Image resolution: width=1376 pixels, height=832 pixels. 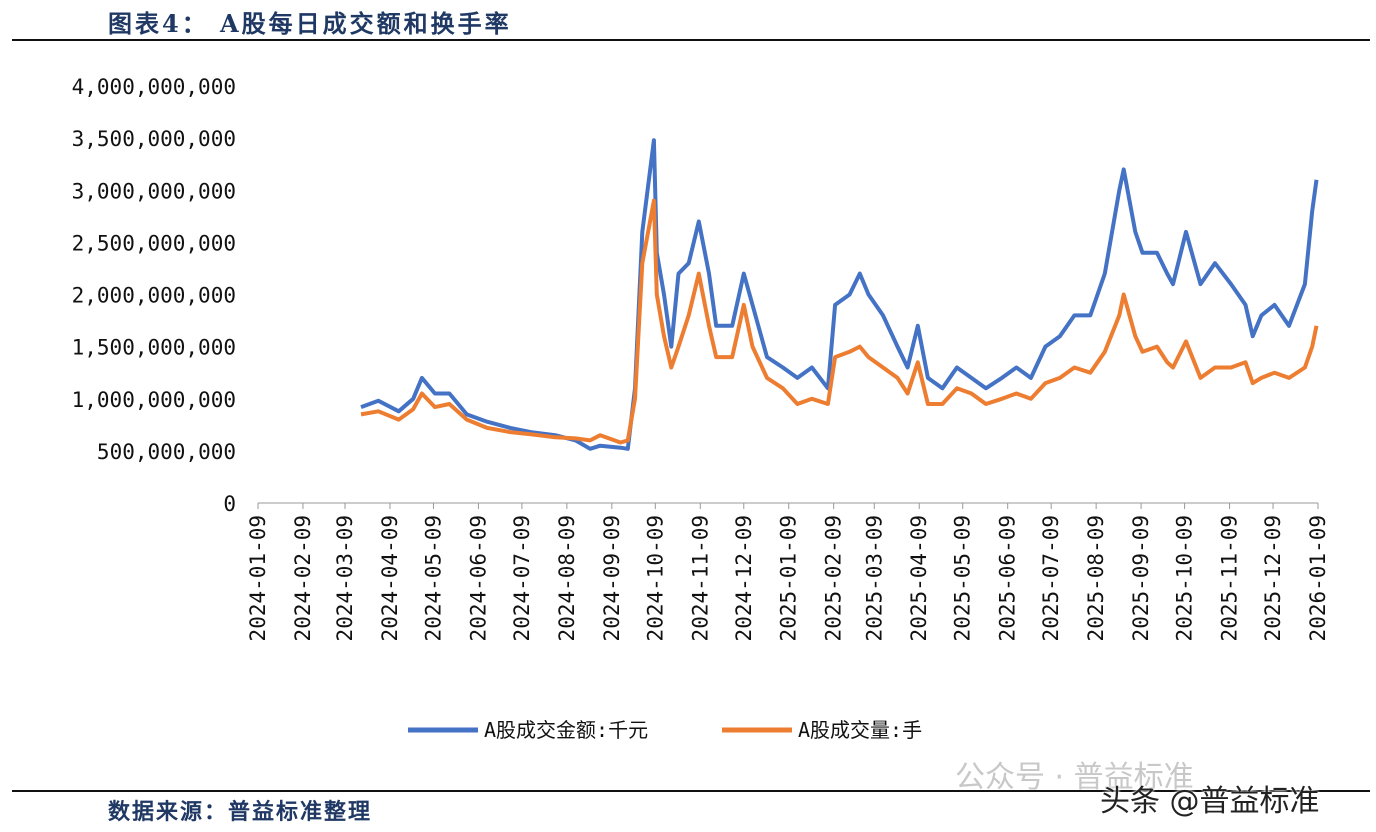 I want to click on x-tick-label: 2024-01-09, so click(x=258, y=578).